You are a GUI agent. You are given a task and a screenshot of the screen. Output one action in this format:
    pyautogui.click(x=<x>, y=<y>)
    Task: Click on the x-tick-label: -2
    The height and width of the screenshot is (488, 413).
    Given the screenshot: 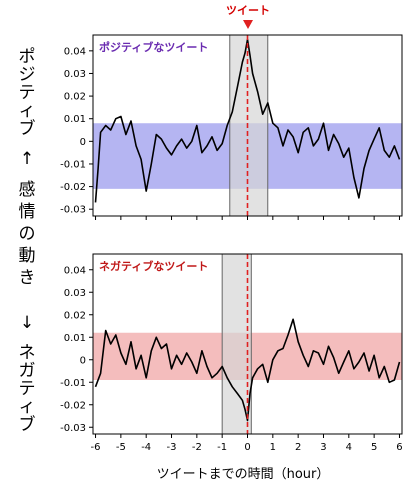 What is the action you would take?
    pyautogui.click(x=197, y=447)
    